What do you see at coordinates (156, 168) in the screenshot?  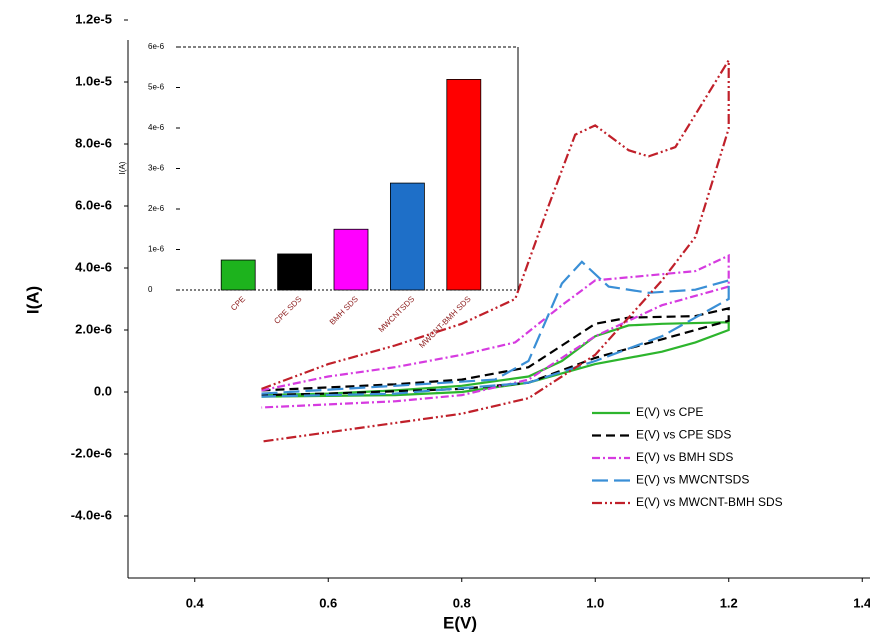 I see `inset-y-tick-label: 3e-6` at bounding box center [156, 168].